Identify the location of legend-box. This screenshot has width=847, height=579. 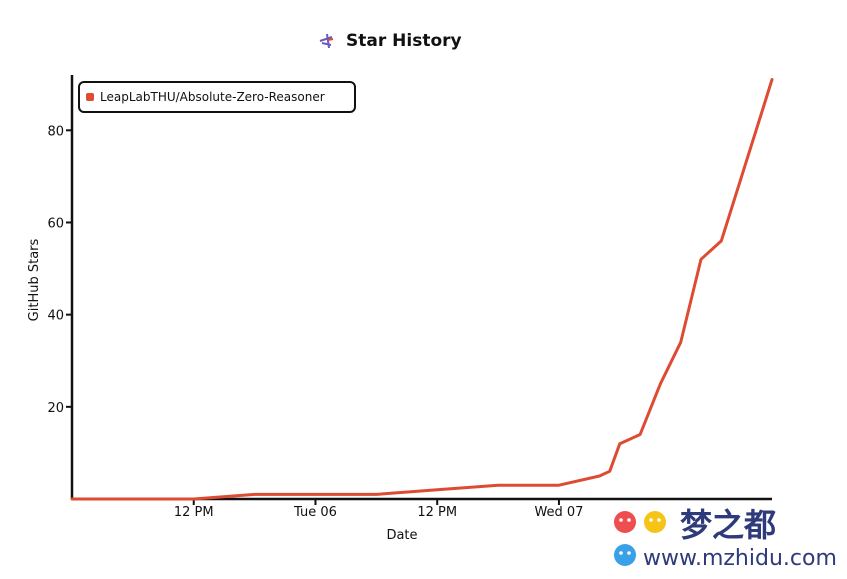
(217, 97).